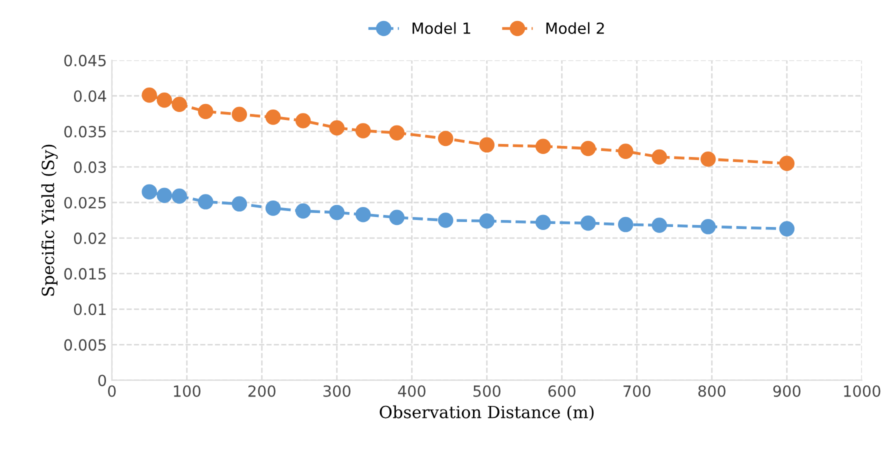 Image resolution: width=895 pixels, height=457 pixels. What do you see at coordinates (637, 391) in the screenshot?
I see `x-tick-label: 700` at bounding box center [637, 391].